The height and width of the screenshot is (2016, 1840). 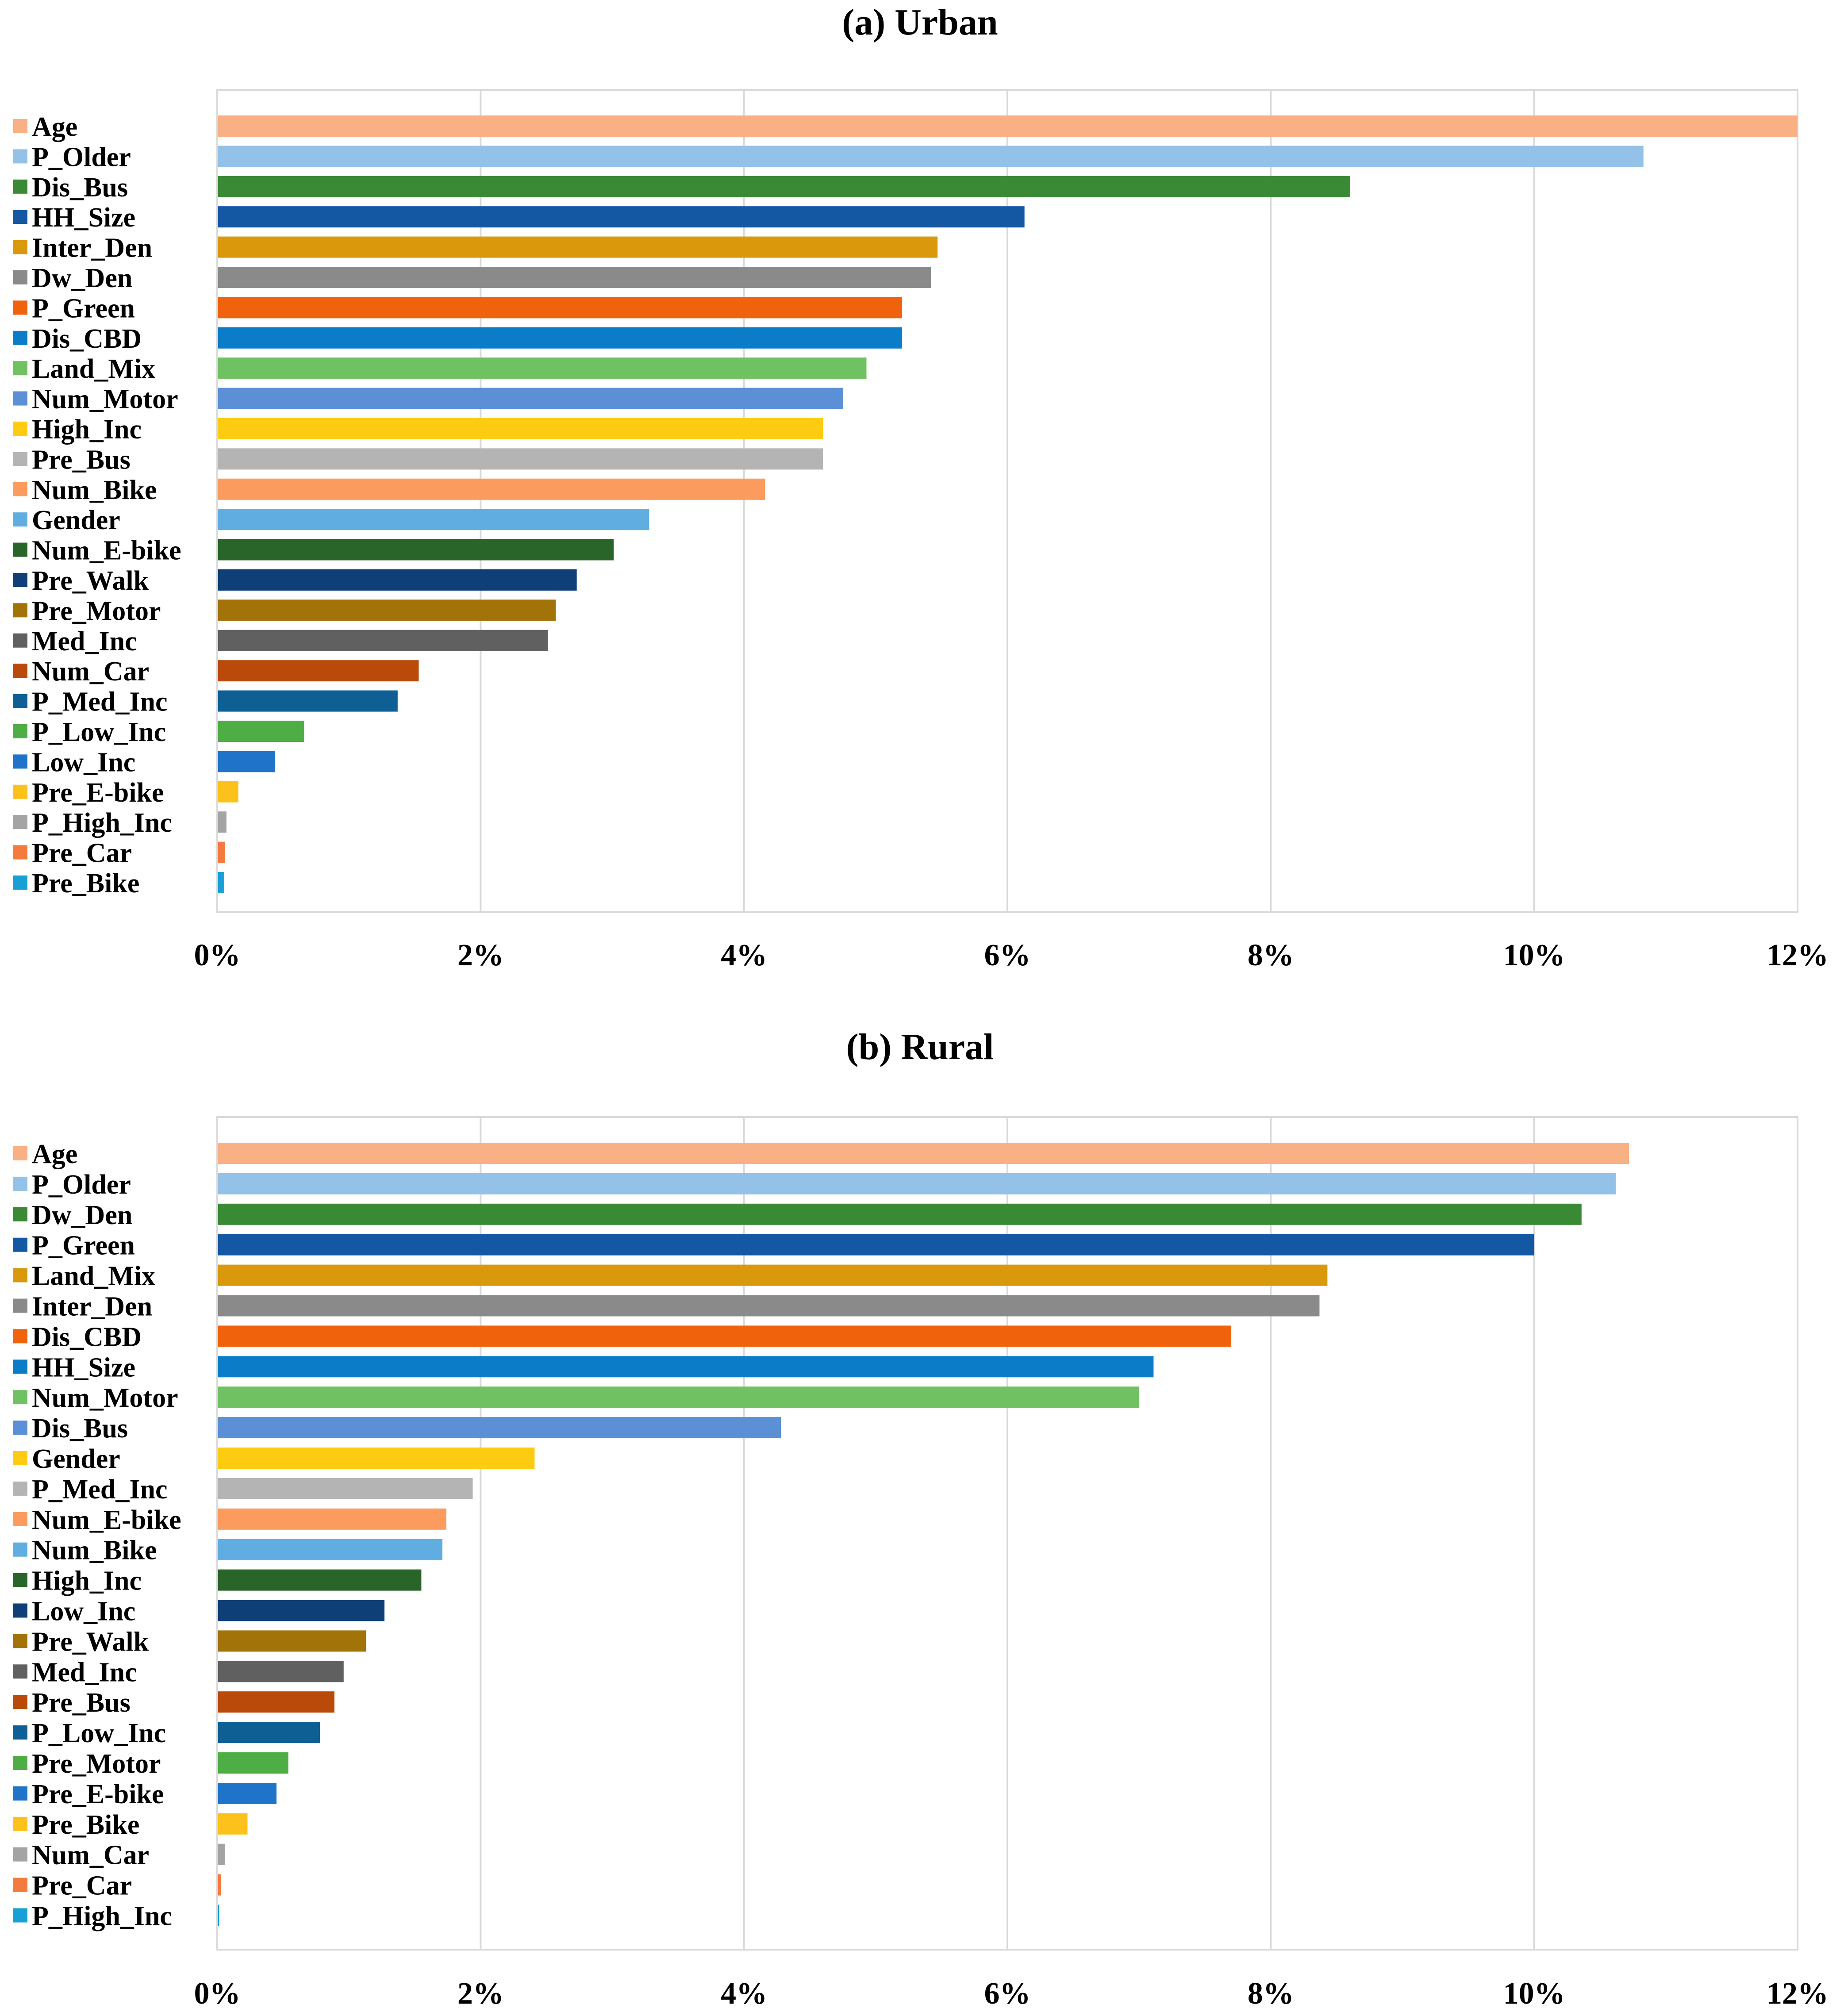 I want to click on legend-label: Inter_Den, so click(x=92, y=248).